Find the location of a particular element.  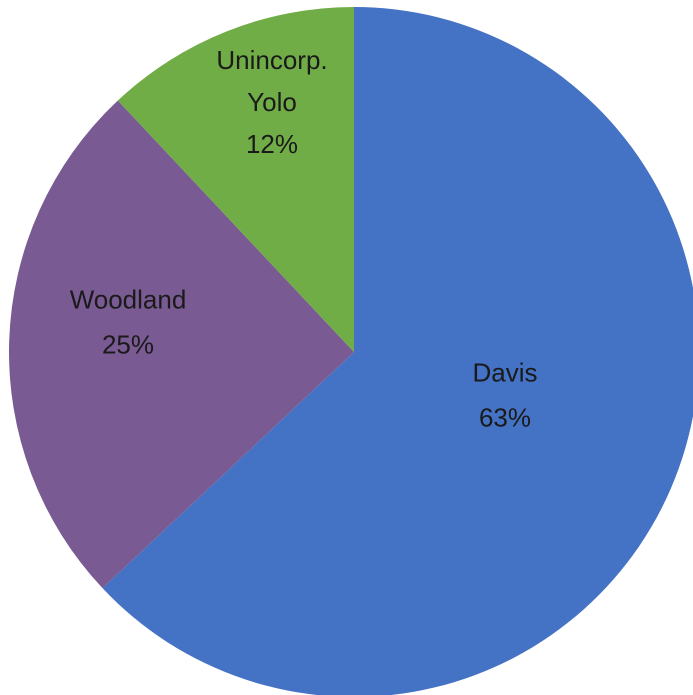

pie-category-label: Woodland is located at coordinates (128, 300).